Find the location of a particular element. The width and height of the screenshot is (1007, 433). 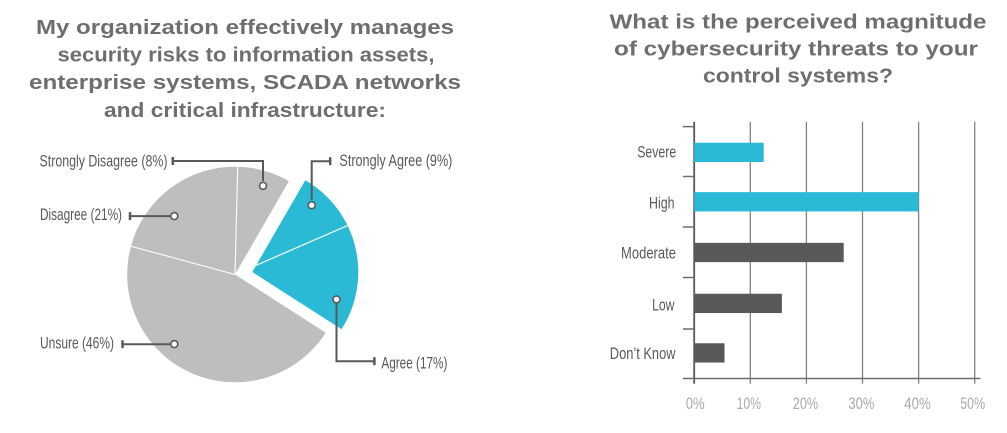

svg-text: control systems? is located at coordinates (798, 76).